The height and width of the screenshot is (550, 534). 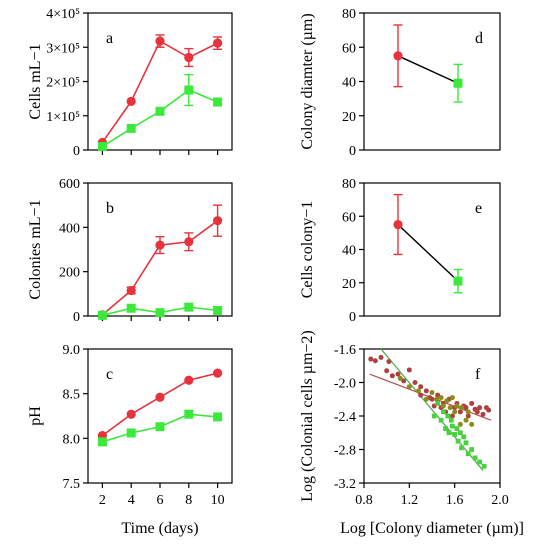 I want to click on y-tick-label: 8.0, so click(x=72, y=439).